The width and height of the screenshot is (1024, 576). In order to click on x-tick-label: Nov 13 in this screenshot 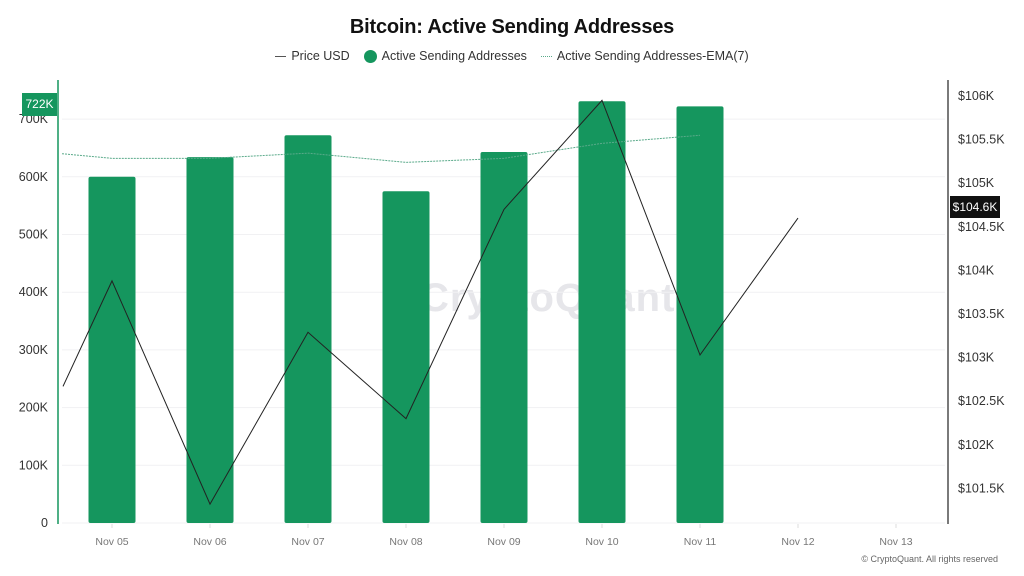, I will do `click(895, 542)`.